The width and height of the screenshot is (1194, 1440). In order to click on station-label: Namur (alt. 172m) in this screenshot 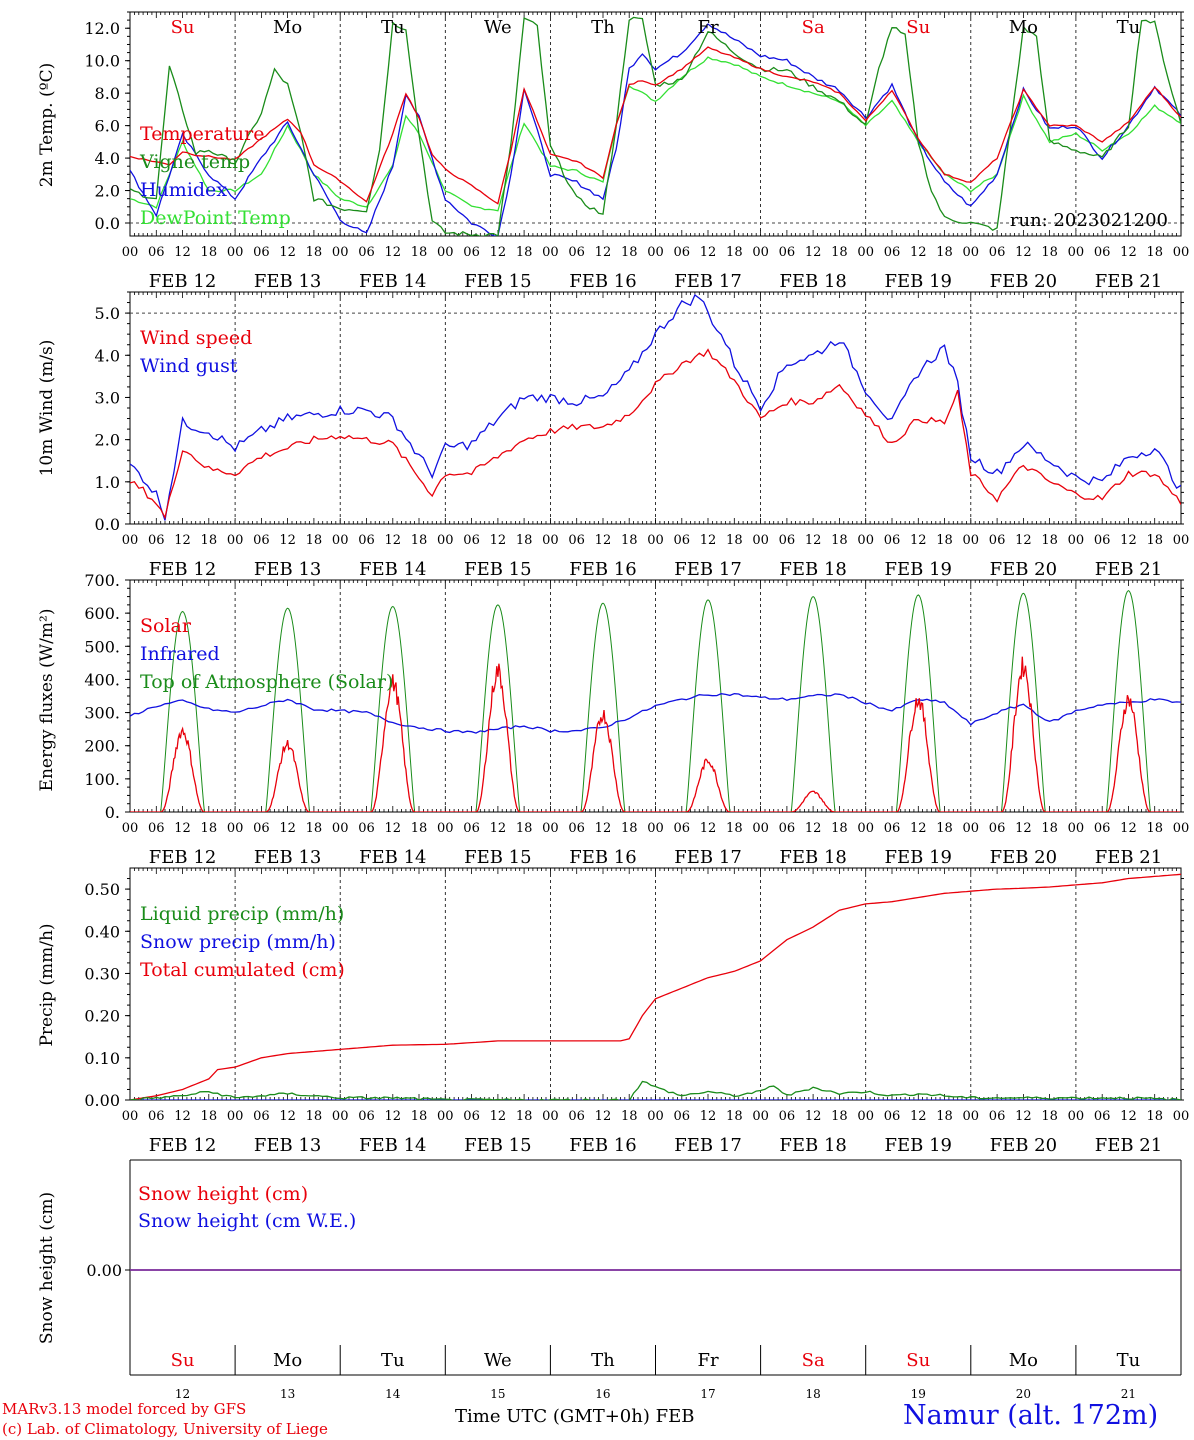, I will do `click(1031, 1415)`.